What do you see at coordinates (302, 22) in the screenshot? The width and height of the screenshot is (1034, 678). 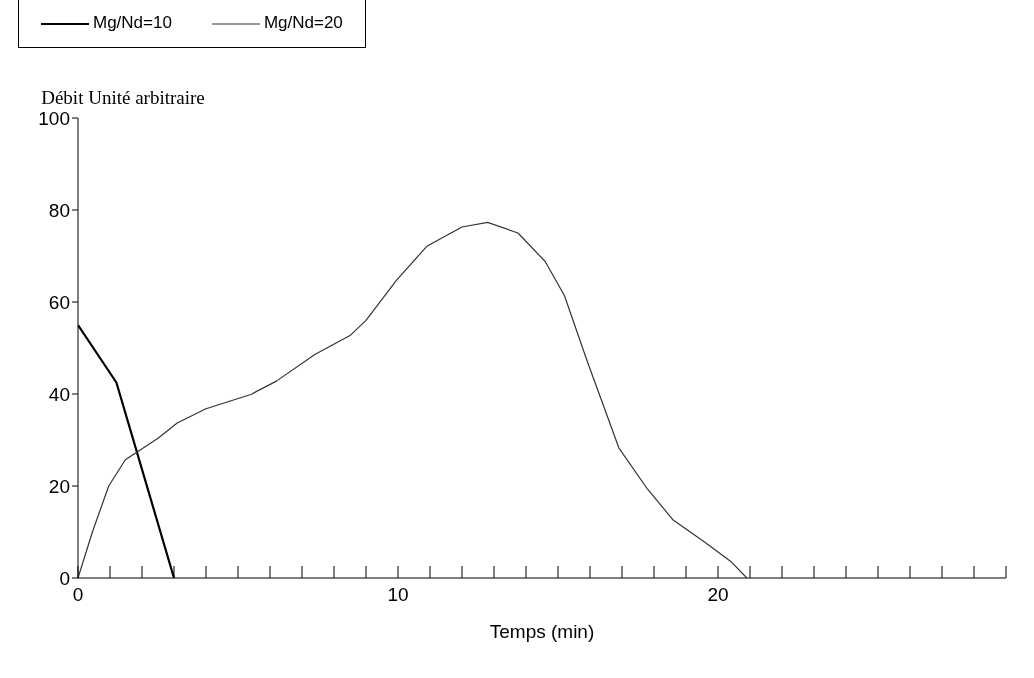 I see `legend-label: Mg/Nd=20` at bounding box center [302, 22].